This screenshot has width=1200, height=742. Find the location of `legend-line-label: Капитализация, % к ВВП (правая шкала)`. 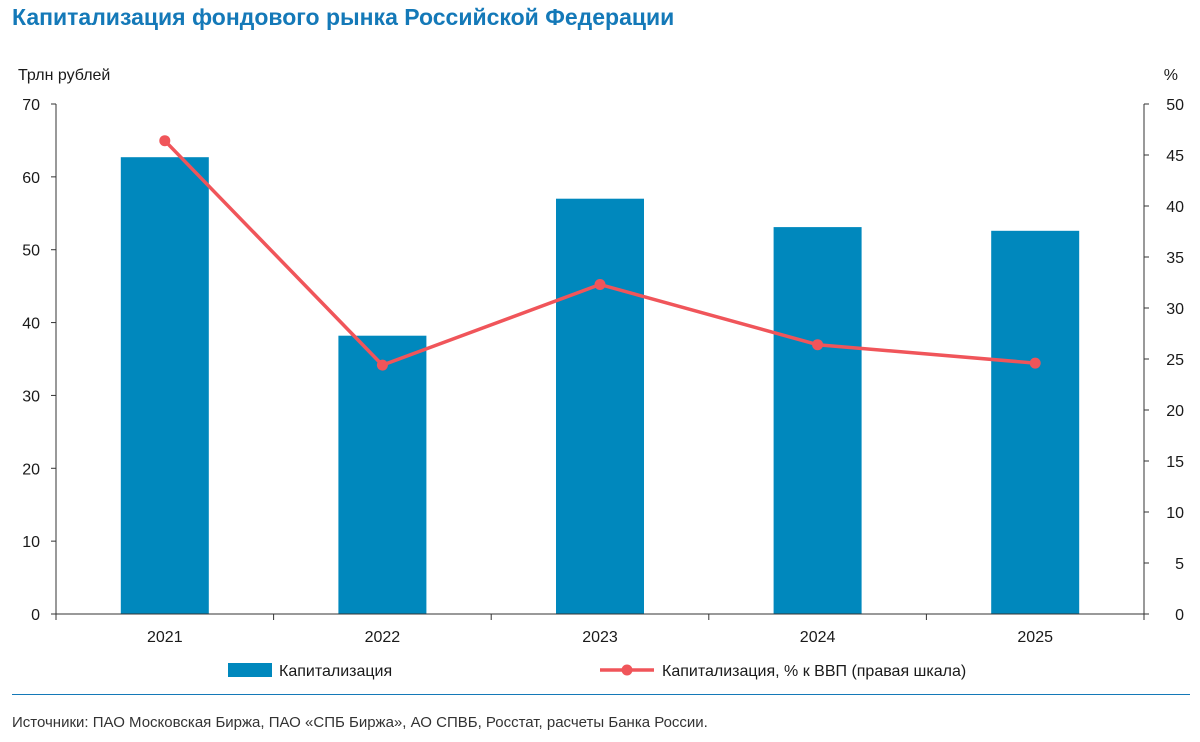

legend-line-label: Капитализация, % к ВВП (правая шкала) is located at coordinates (814, 671).